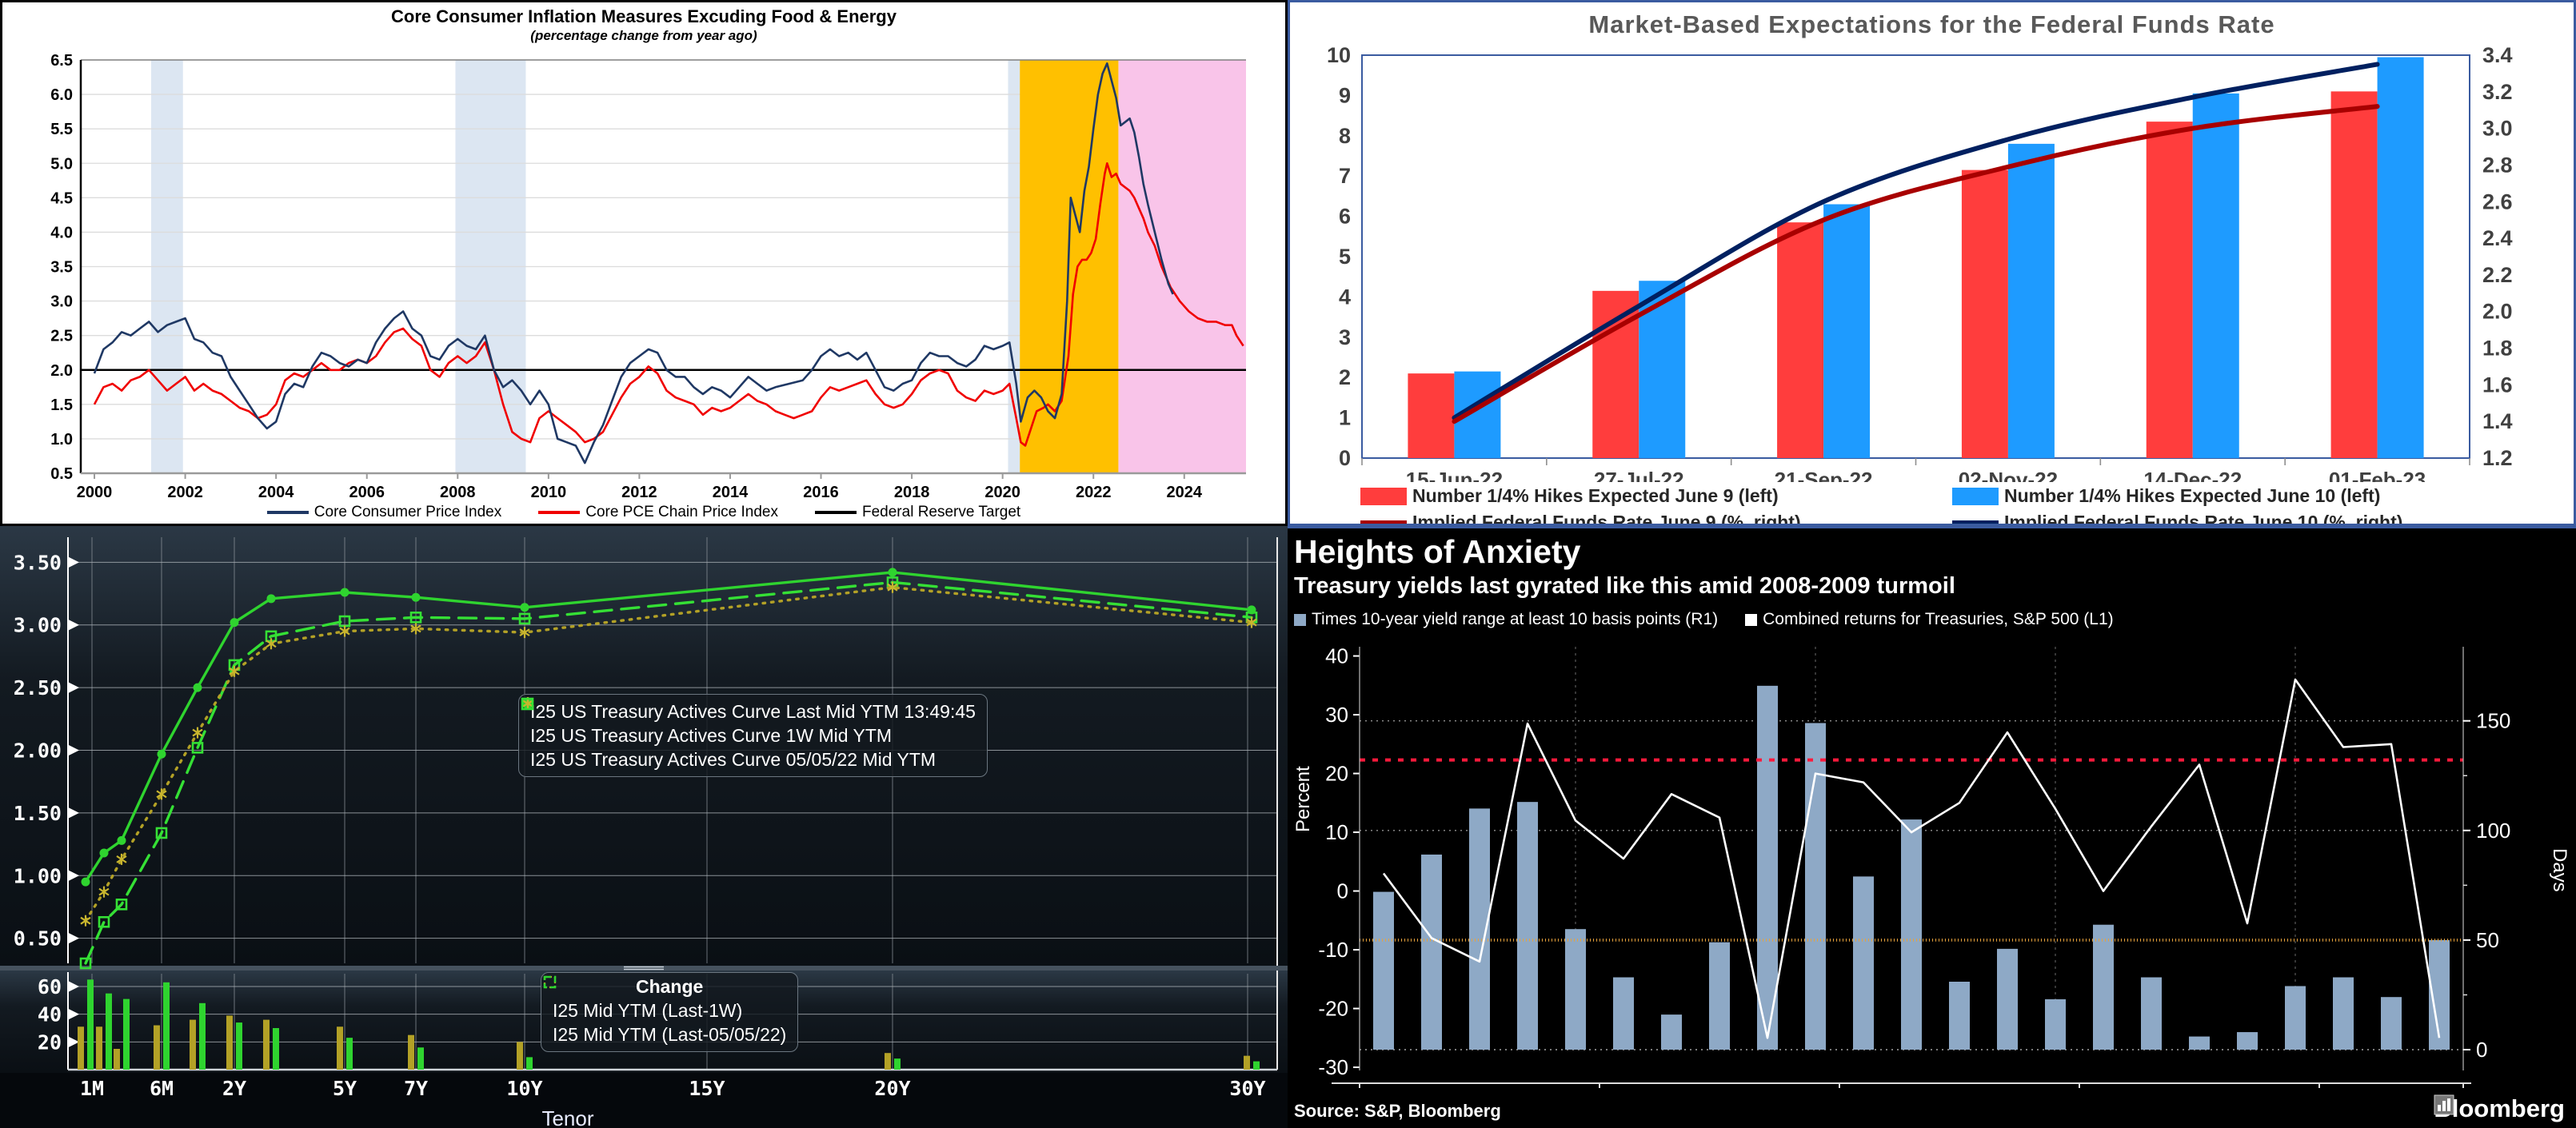 This screenshot has height=1128, width=2576. I want to click on legend-label: Federal Reserve Target, so click(942, 512).